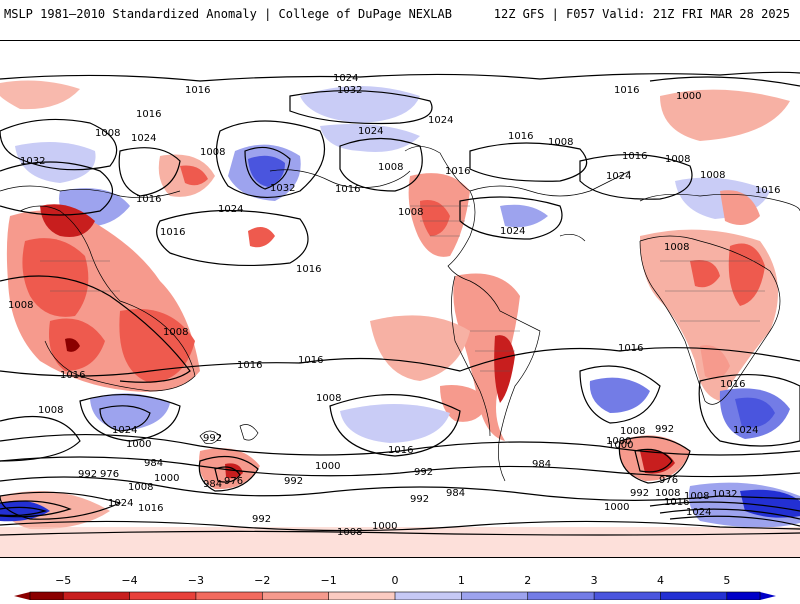  I want to click on colorbar-tick-label: 1, so click(461, 580).